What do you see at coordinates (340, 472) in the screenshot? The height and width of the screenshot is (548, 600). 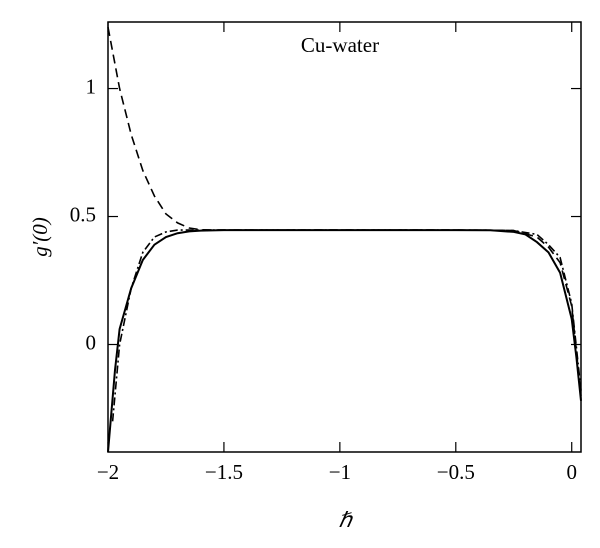 I see `x-tick-label: −1` at bounding box center [340, 472].